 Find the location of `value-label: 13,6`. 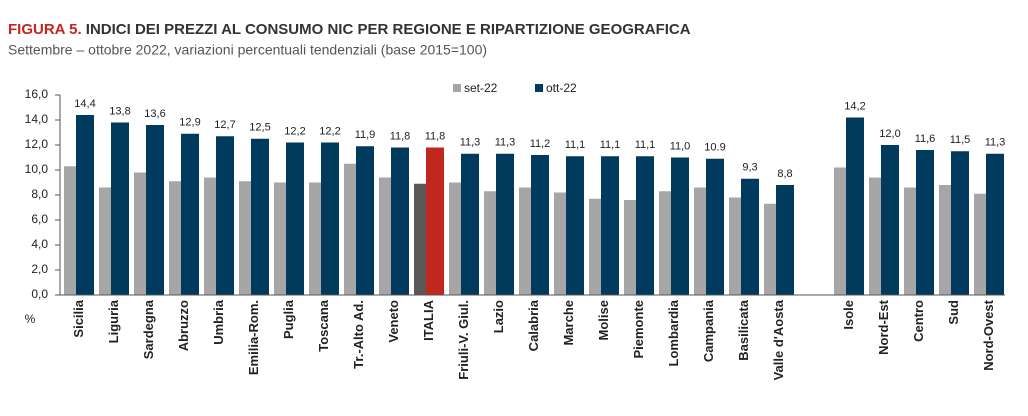

value-label: 13,6 is located at coordinates (154, 114).